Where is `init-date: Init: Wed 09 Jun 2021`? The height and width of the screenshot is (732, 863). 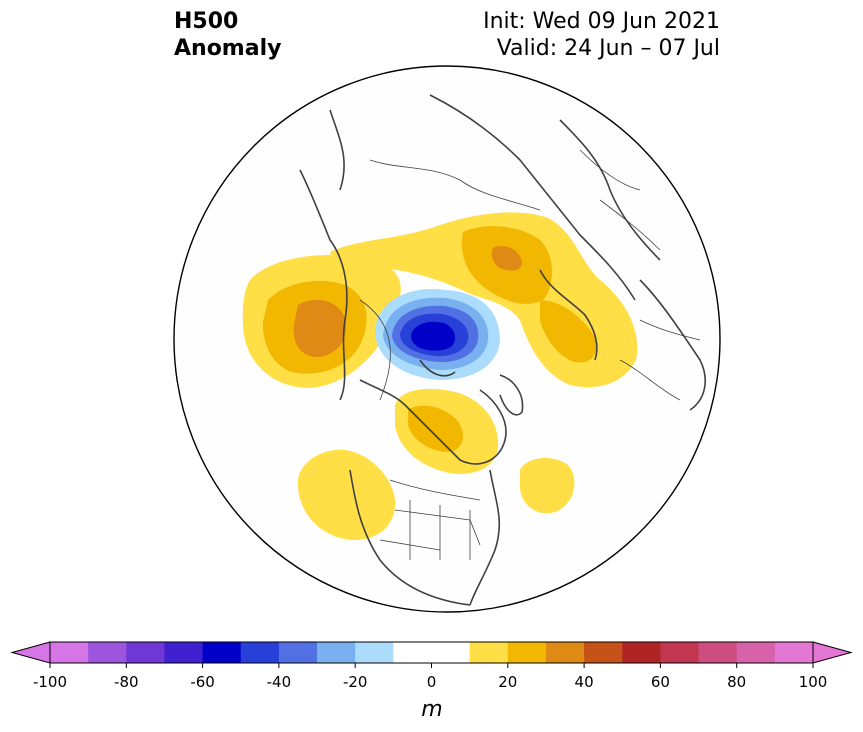 init-date: Init: Wed 09 Jun 2021 is located at coordinates (601, 21).